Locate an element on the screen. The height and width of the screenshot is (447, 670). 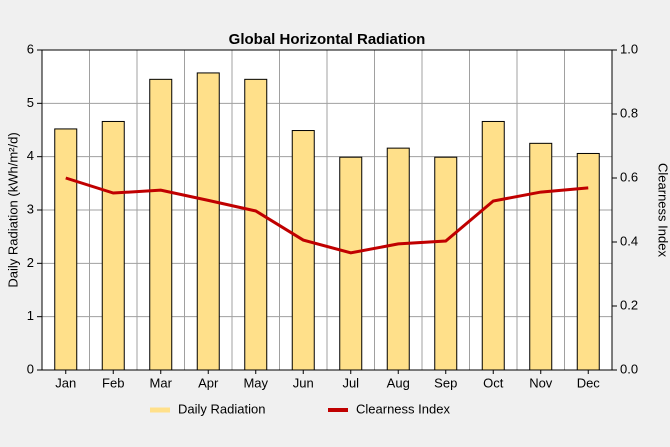
y2-tick-label: 0.8 is located at coordinates (629, 112).